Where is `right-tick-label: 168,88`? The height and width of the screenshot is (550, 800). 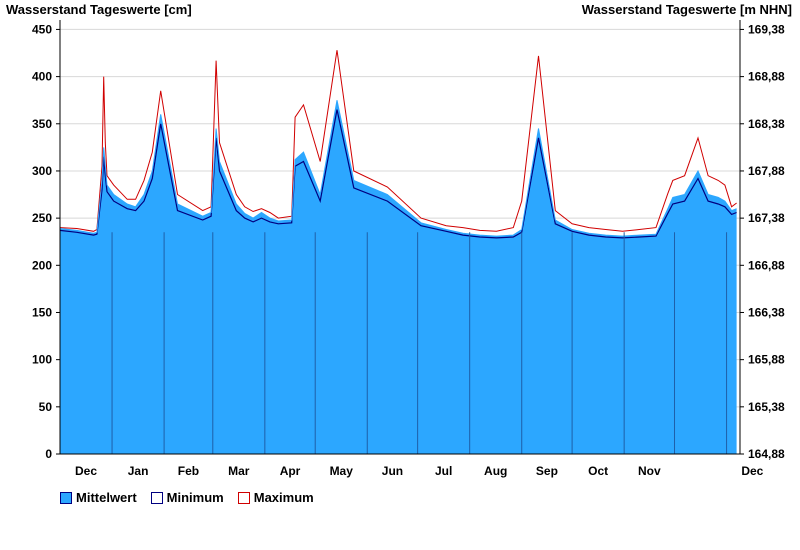 right-tick-label: 168,88 is located at coordinates (766, 77).